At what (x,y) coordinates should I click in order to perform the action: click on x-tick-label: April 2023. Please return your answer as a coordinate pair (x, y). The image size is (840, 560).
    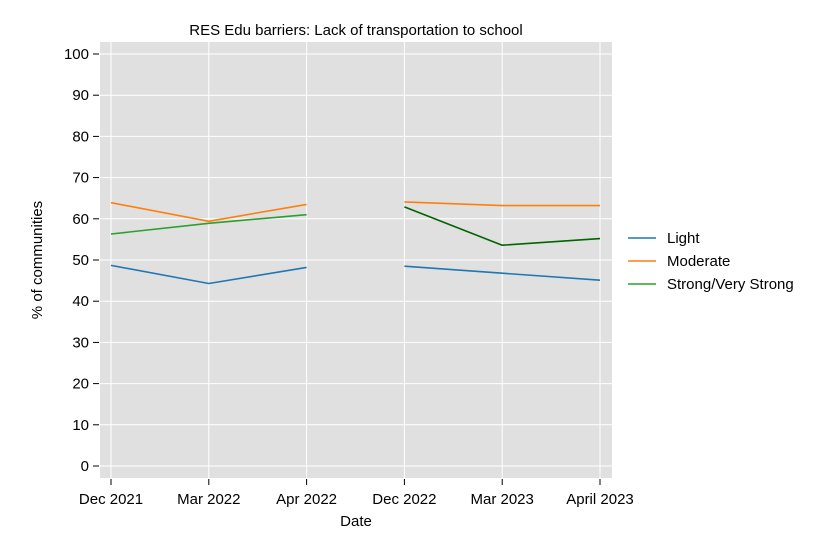
    Looking at the image, I should click on (600, 499).